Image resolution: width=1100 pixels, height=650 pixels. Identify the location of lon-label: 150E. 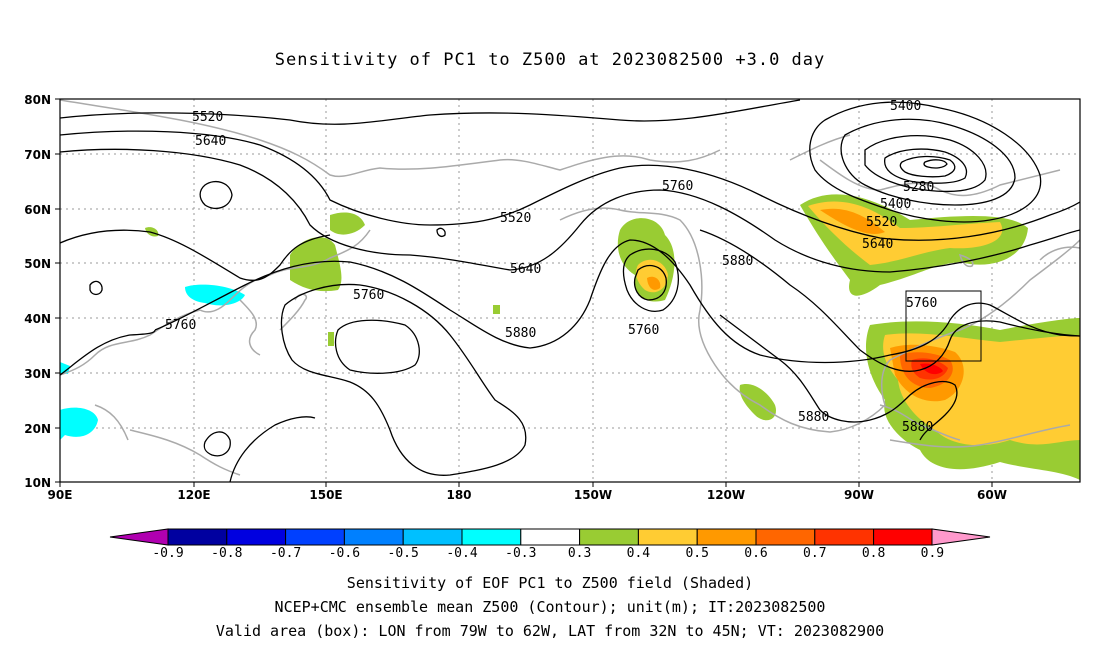
(325, 495).